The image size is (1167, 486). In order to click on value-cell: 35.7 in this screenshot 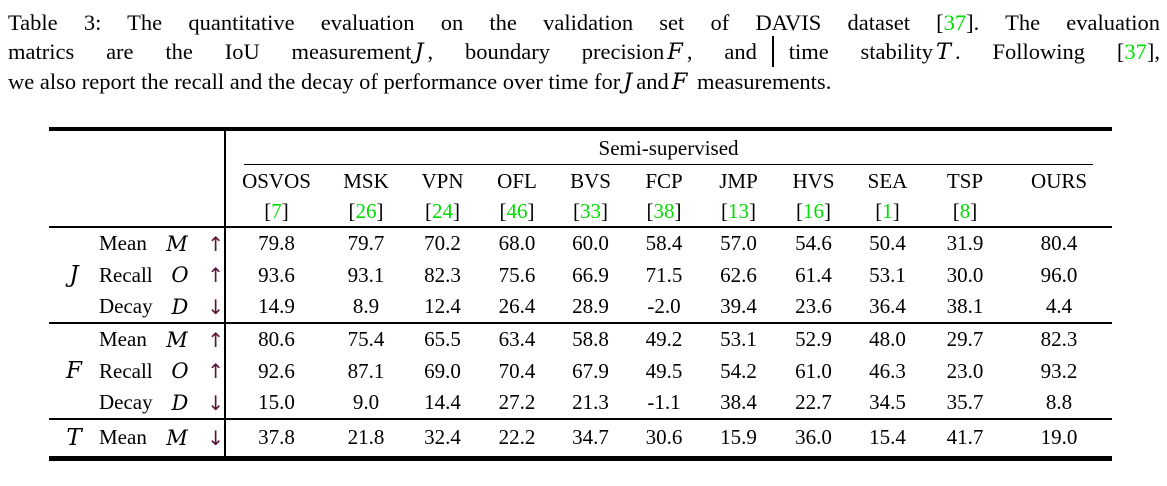, I will do `click(965, 402)`.